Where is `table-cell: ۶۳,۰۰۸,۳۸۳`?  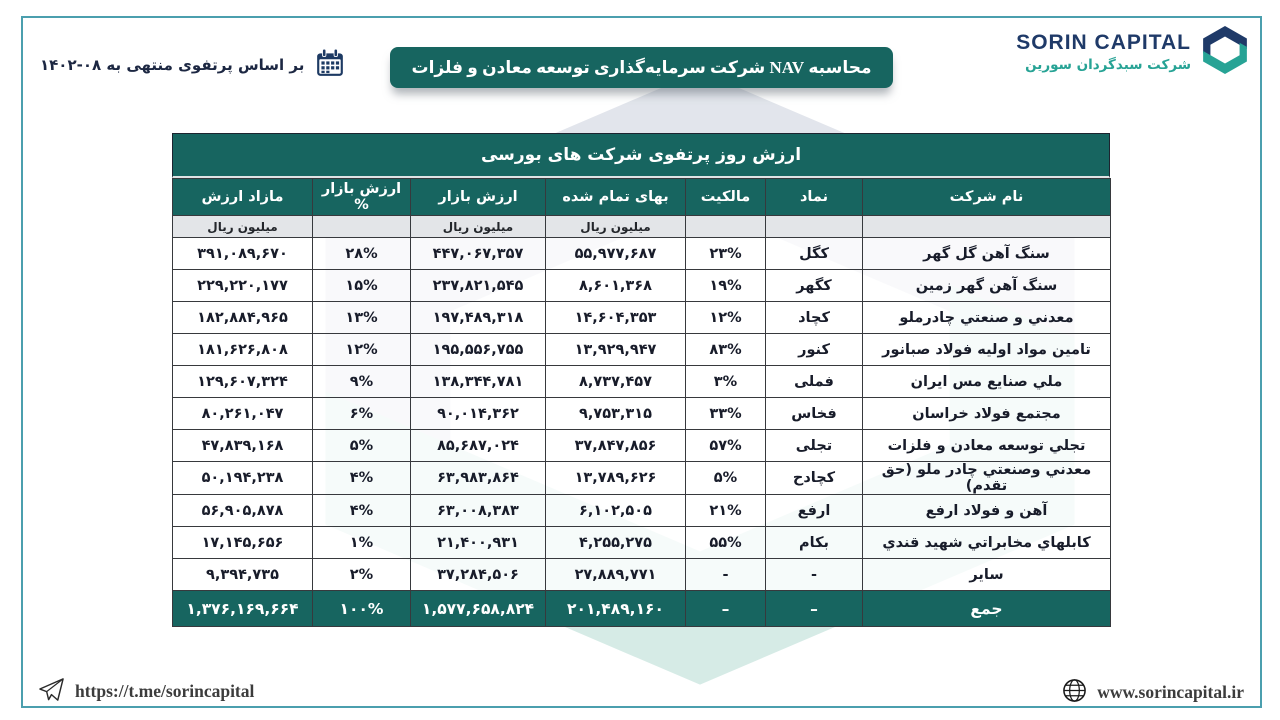 table-cell: ۶۳,۰۰۸,۳۸۳ is located at coordinates (478, 510).